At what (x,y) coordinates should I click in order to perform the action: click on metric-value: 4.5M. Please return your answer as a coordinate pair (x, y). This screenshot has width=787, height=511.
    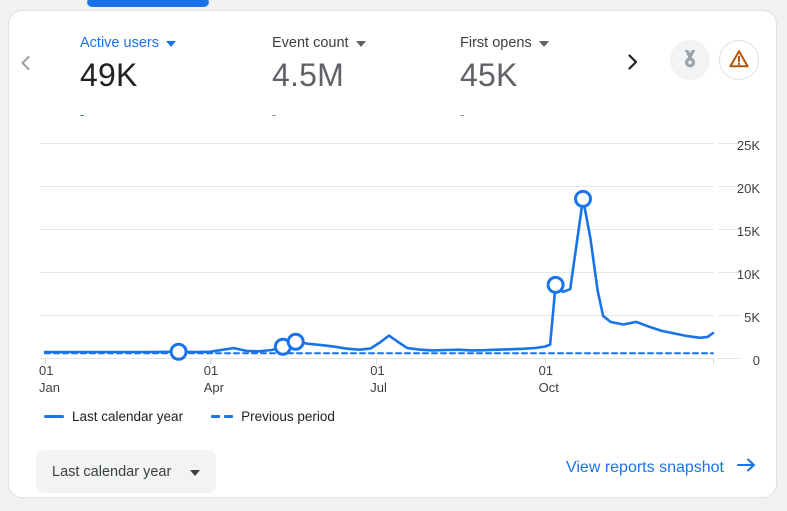
    Looking at the image, I should click on (308, 75).